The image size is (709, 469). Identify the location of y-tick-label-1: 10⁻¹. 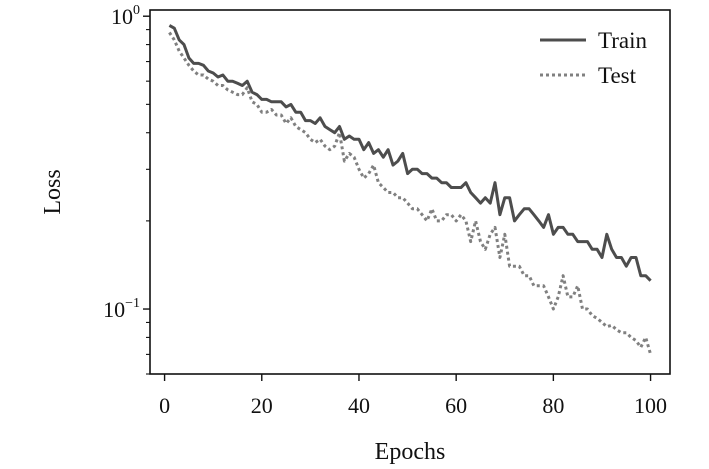
(121, 309).